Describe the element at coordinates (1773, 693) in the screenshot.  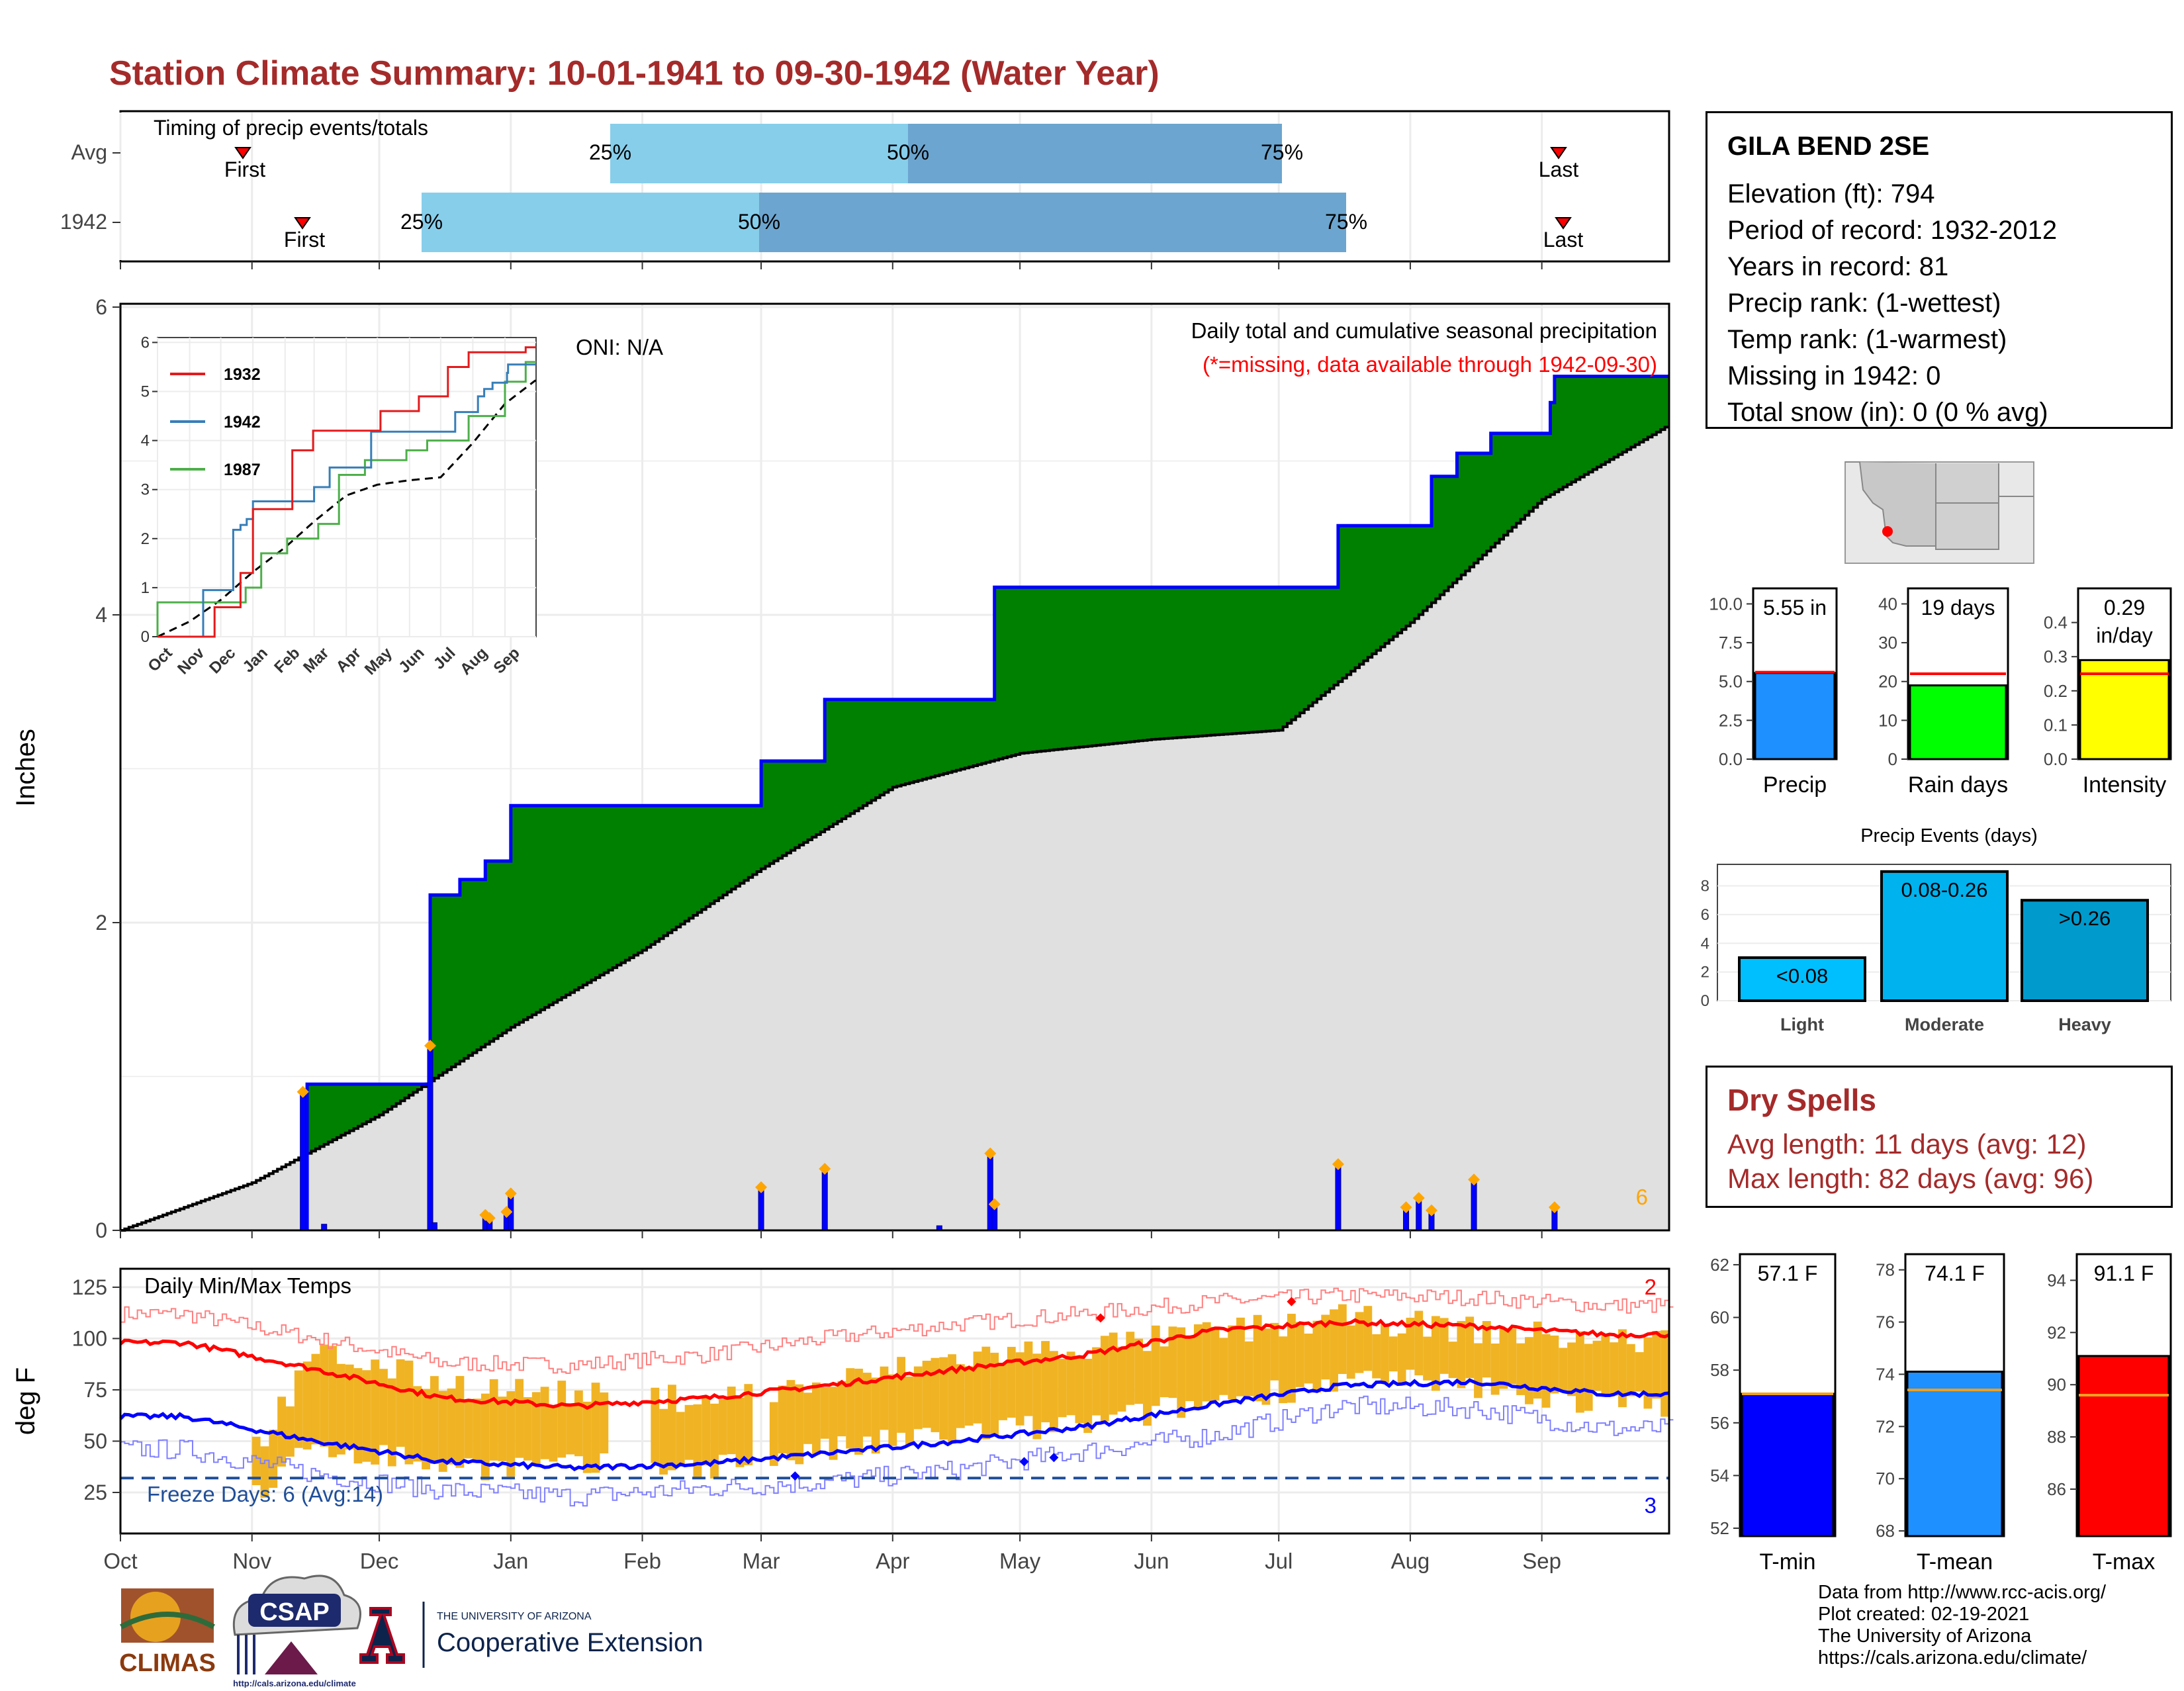
I see `stat-panel-precip: 0.0 2.5 5.0 7.5 10.0 5.55 in Precip` at that location.